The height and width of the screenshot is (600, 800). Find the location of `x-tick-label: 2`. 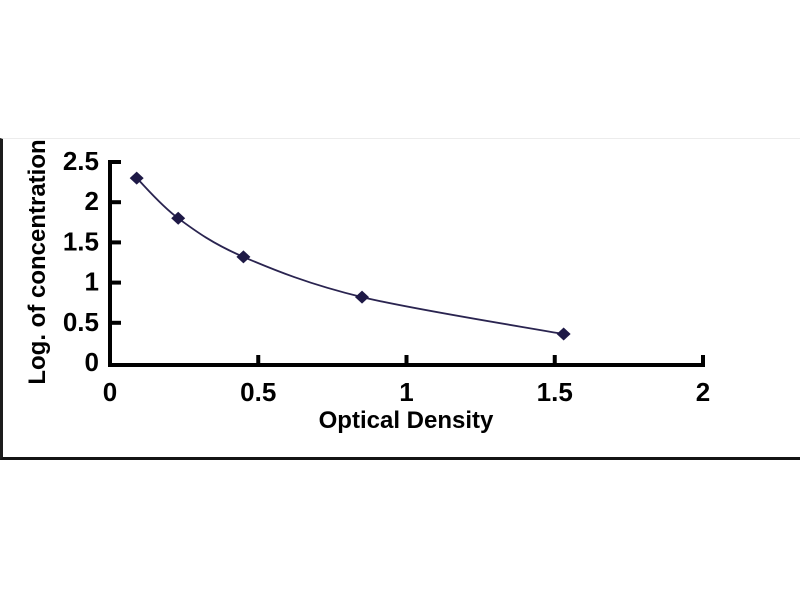

x-tick-label: 2 is located at coordinates (703, 392).